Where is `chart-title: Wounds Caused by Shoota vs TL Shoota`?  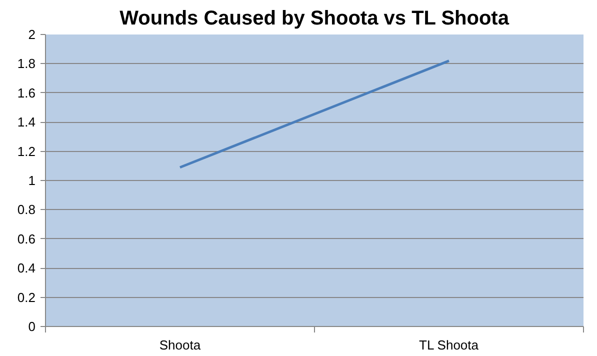 chart-title: Wounds Caused by Shoota vs TL Shoota is located at coordinates (315, 19).